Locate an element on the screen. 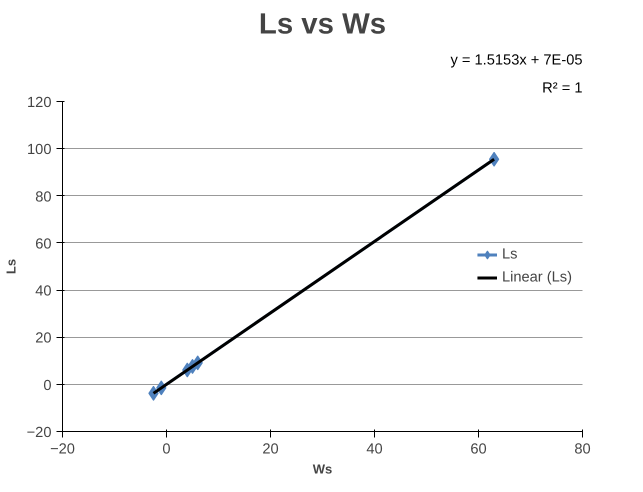 The image size is (643, 492). x-tick-label: 60 is located at coordinates (478, 450).